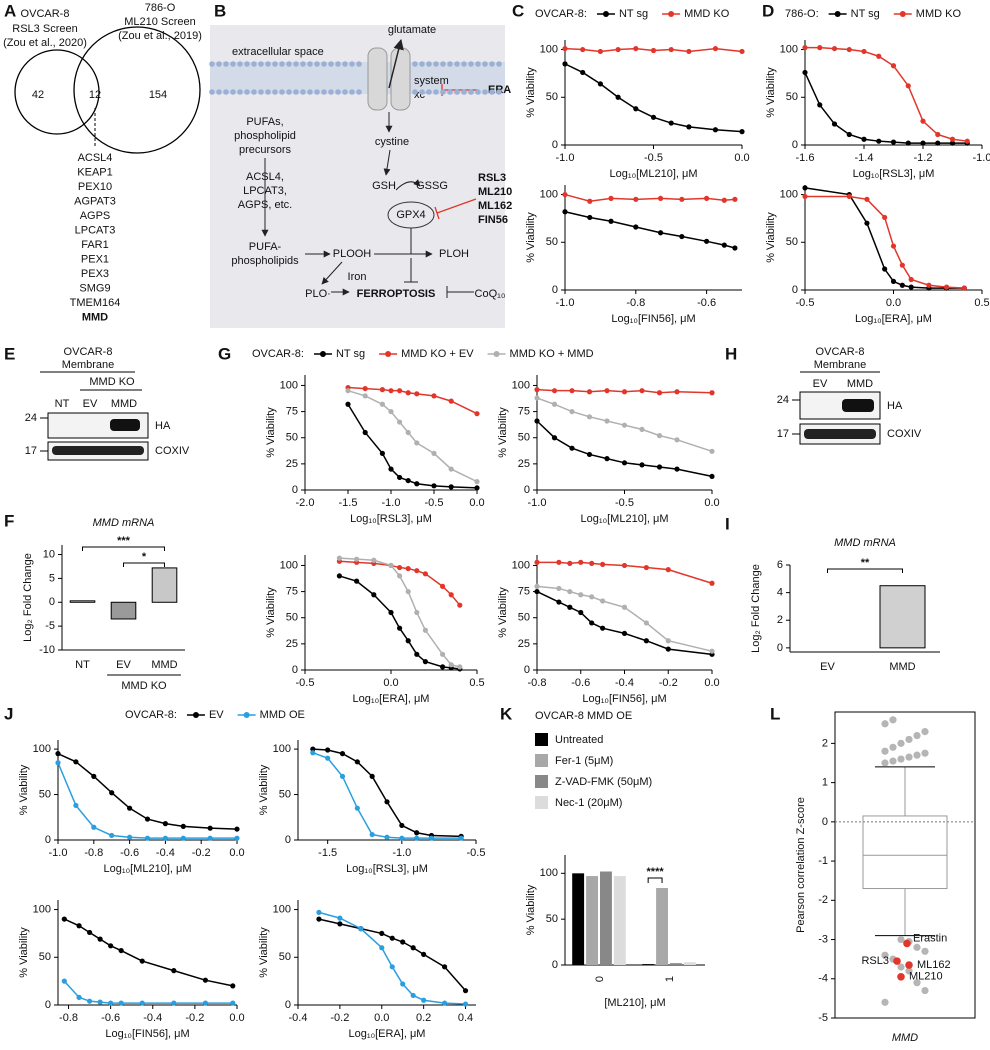  Describe the element at coordinates (9, 353) in the screenshot. I see `panel-label: E` at that location.